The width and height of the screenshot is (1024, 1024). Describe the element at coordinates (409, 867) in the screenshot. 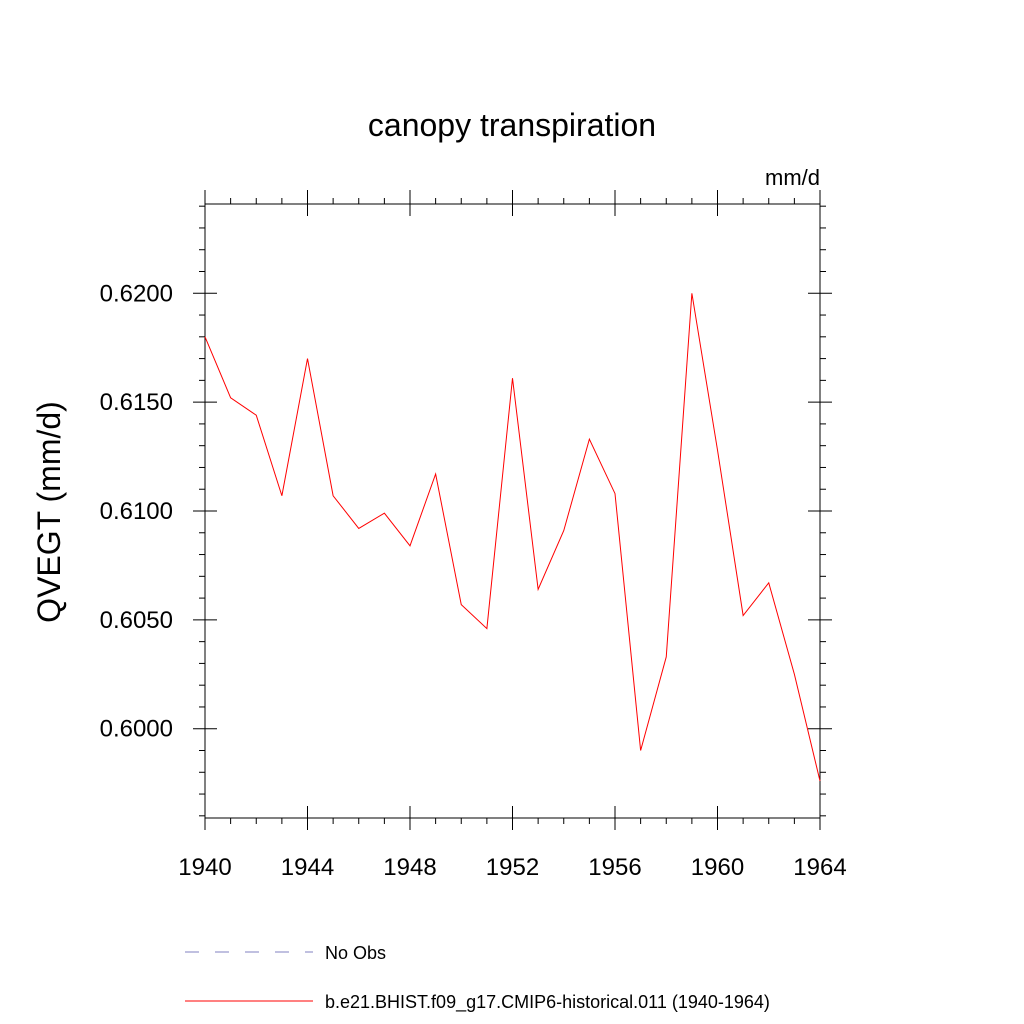

I see `x-tick-label-1948: 1948` at that location.